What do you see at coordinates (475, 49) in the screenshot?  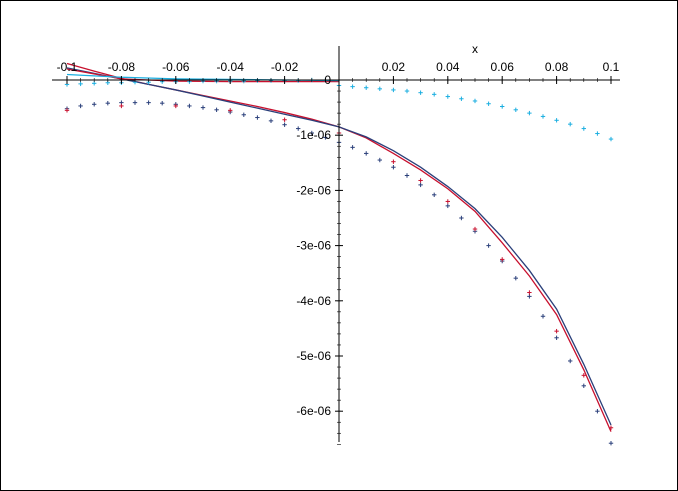 I see `x-axis-label: x` at bounding box center [475, 49].